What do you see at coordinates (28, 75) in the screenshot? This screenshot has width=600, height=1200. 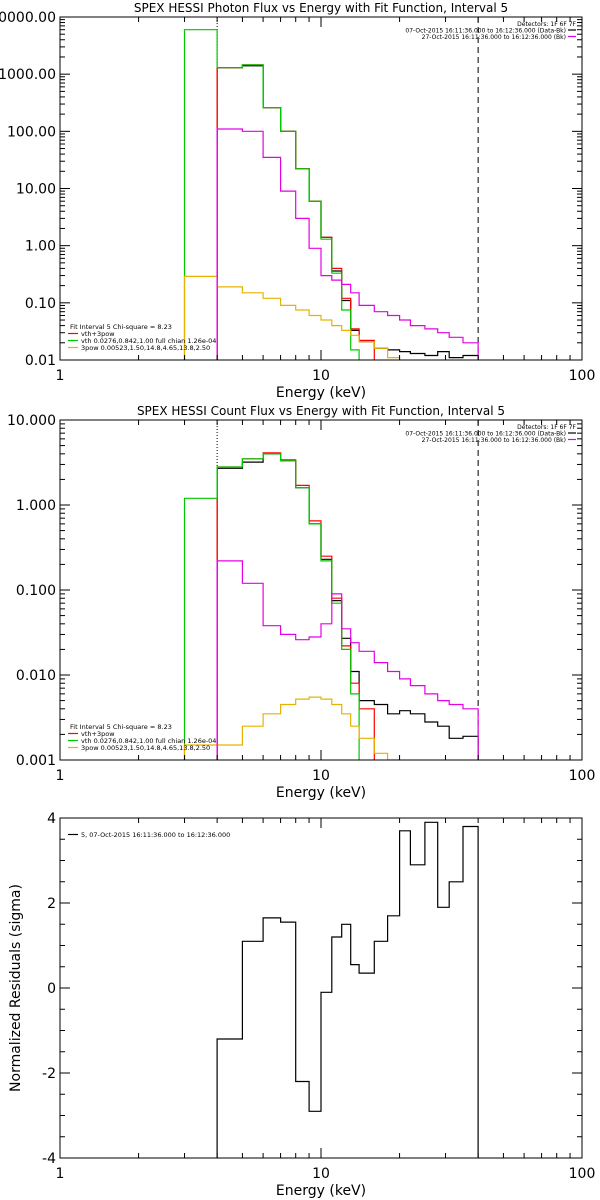 I see `y-tick-label: 1000.00` at bounding box center [28, 75].